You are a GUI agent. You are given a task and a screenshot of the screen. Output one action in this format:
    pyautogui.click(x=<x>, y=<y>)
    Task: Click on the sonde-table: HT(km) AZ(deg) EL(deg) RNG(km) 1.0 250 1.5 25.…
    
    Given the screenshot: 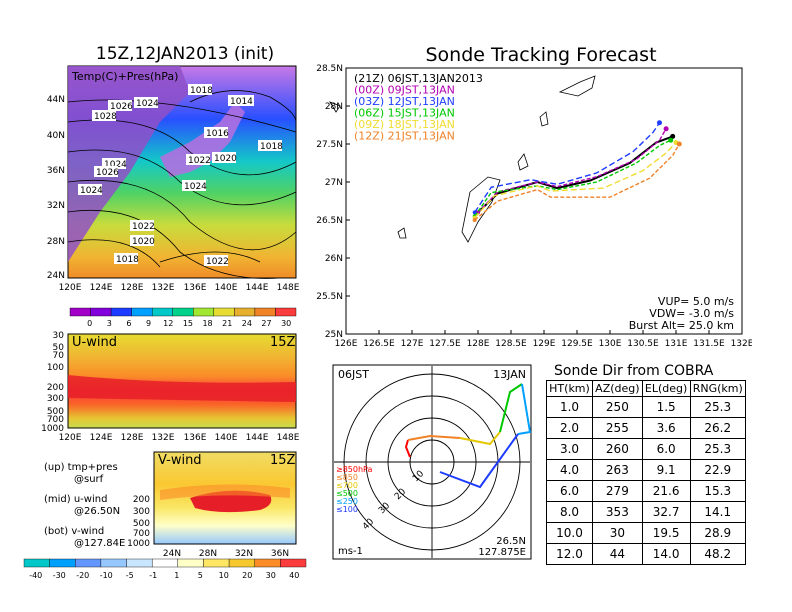 What is the action you would take?
    pyautogui.click(x=646, y=472)
    